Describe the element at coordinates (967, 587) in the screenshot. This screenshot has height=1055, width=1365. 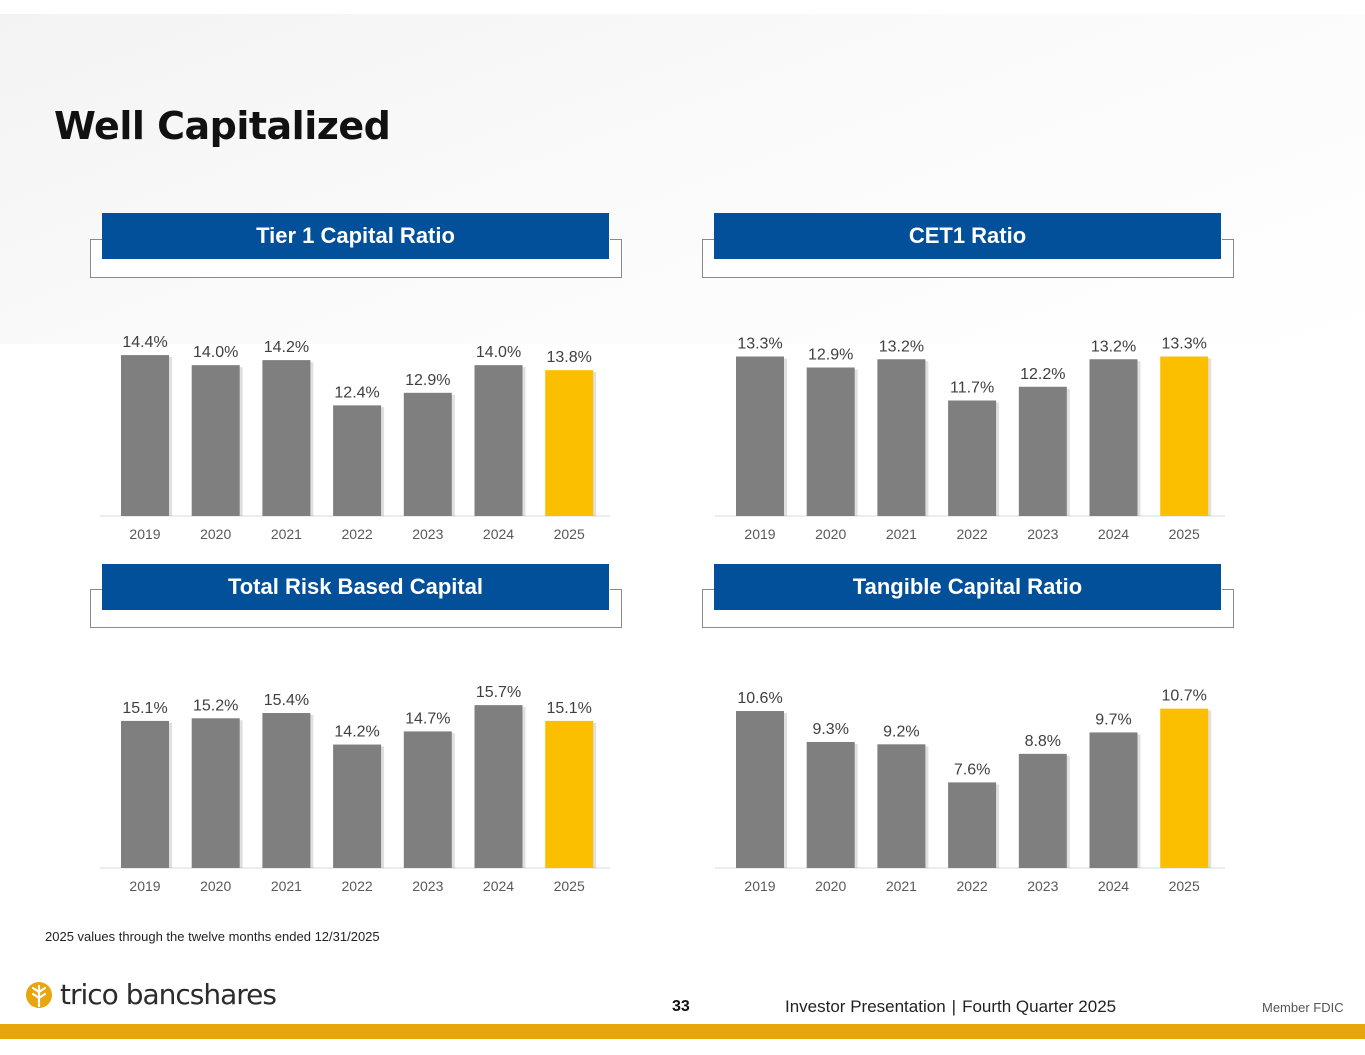
I see `panel-header-tangible: Tangible Capital Ratio` at that location.